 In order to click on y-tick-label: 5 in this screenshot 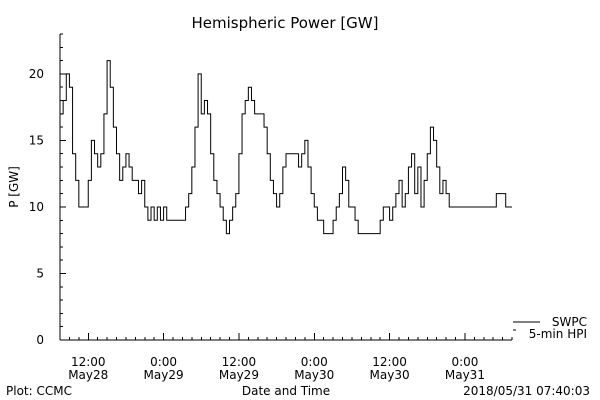, I will do `click(40, 273)`.